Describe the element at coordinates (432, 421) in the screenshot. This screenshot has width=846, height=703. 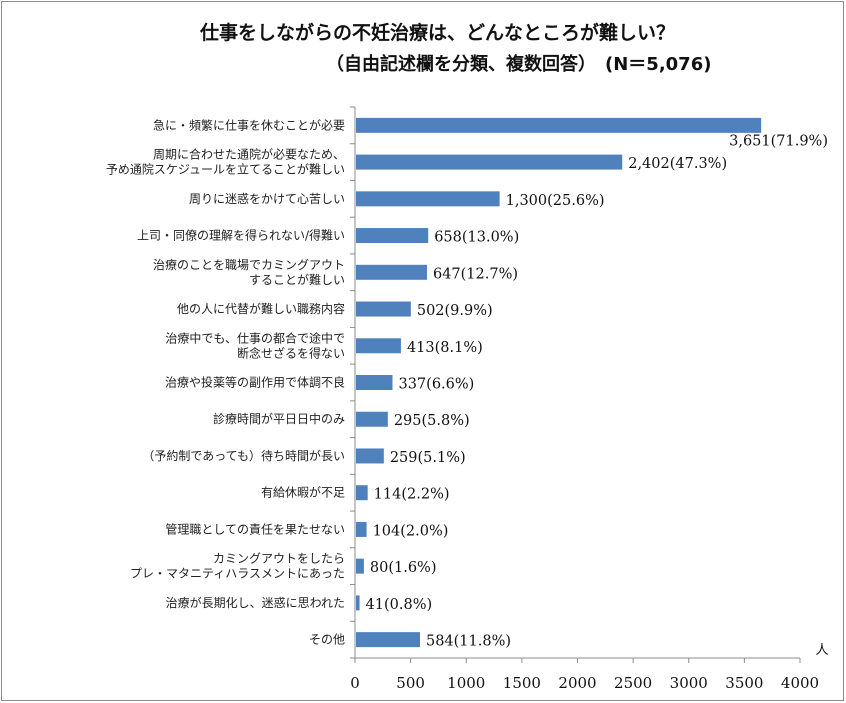
I see `data-label: 295(5.8%)` at that location.